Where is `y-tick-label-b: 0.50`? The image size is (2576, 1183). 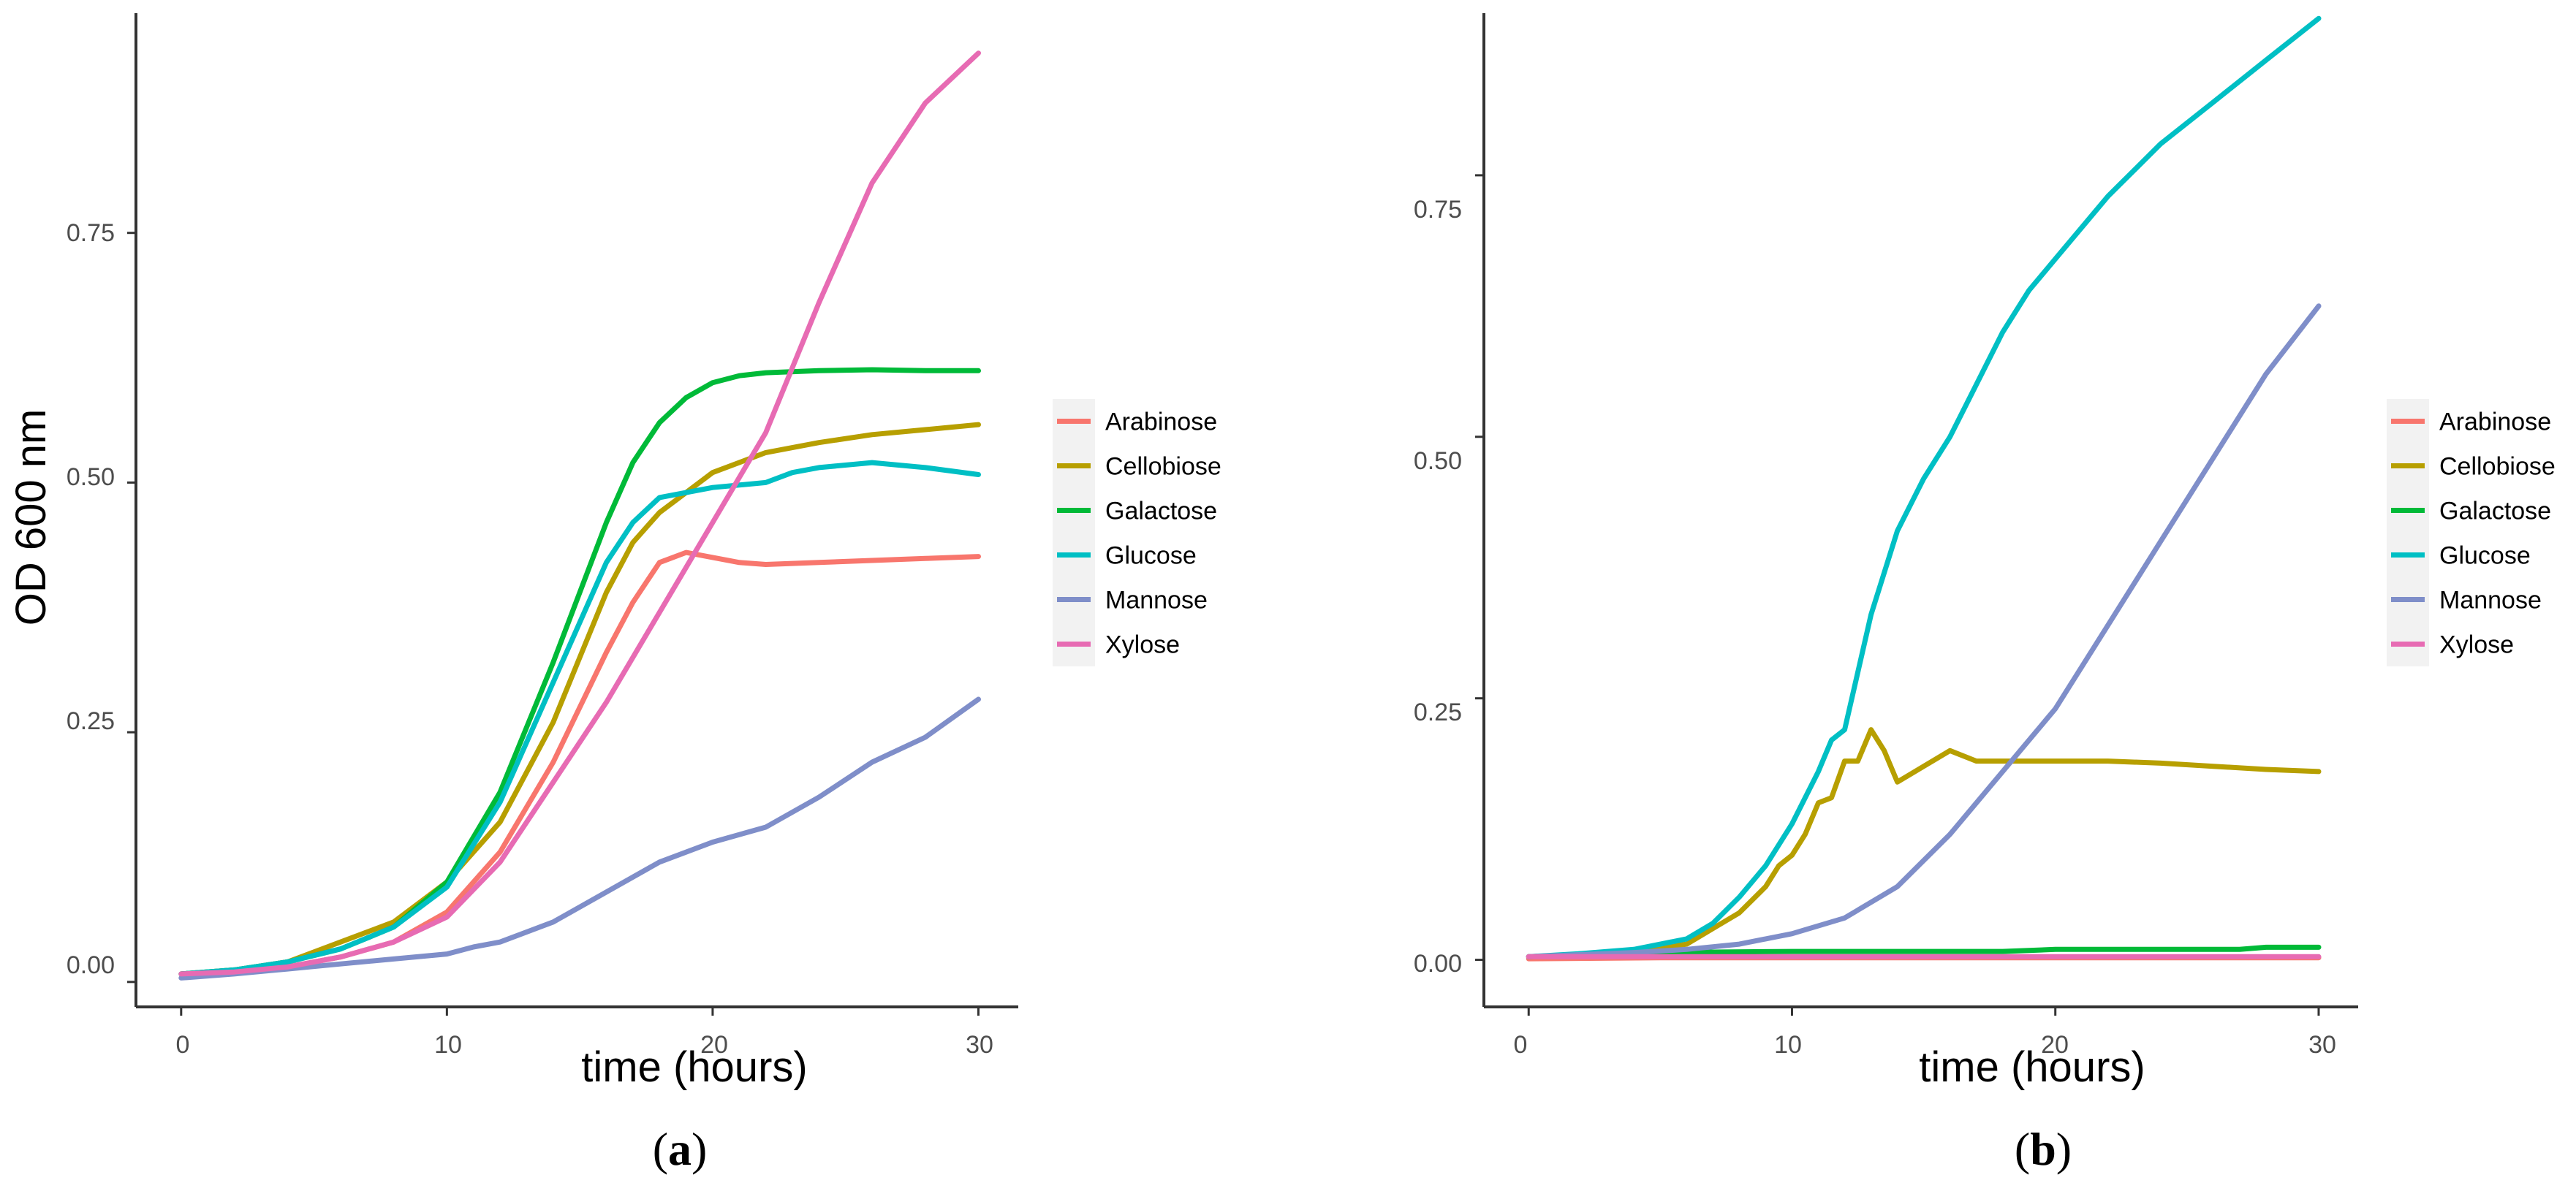 y-tick-label-b: 0.50 is located at coordinates (1438, 461).